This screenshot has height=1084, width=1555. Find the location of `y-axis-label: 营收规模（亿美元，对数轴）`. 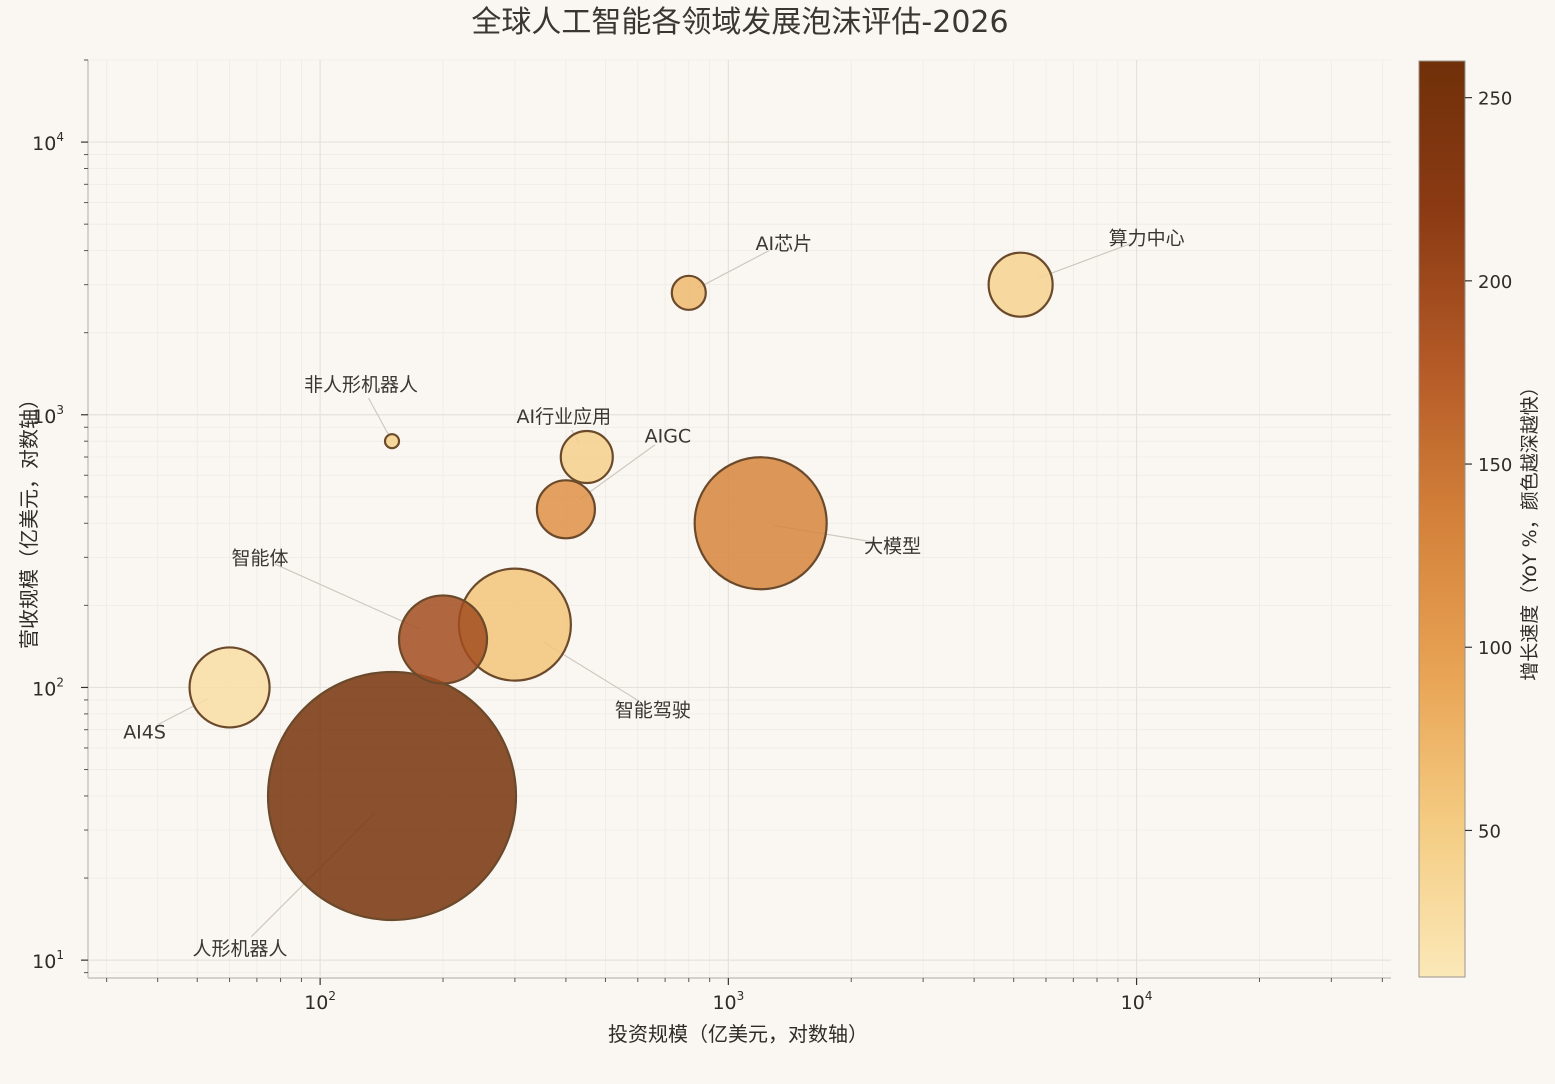

y-axis-label: 营收规模（亿美元，对数轴） is located at coordinates (29, 519).